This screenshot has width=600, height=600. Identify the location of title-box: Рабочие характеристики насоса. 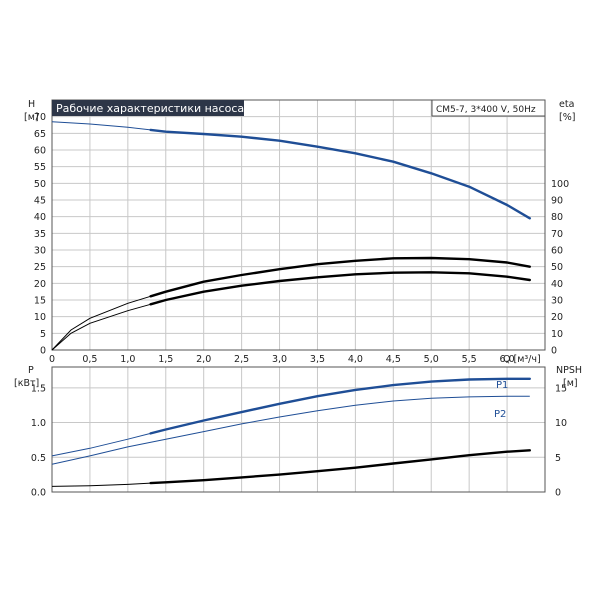
(148, 108).